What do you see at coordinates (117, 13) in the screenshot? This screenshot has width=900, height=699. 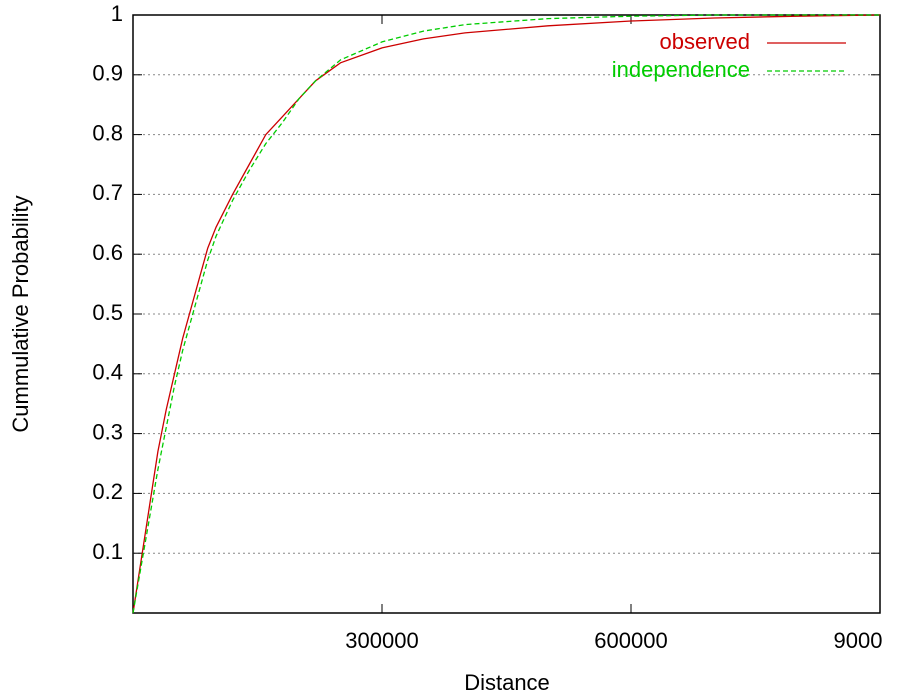 I see `y-tick-label: 1` at bounding box center [117, 13].